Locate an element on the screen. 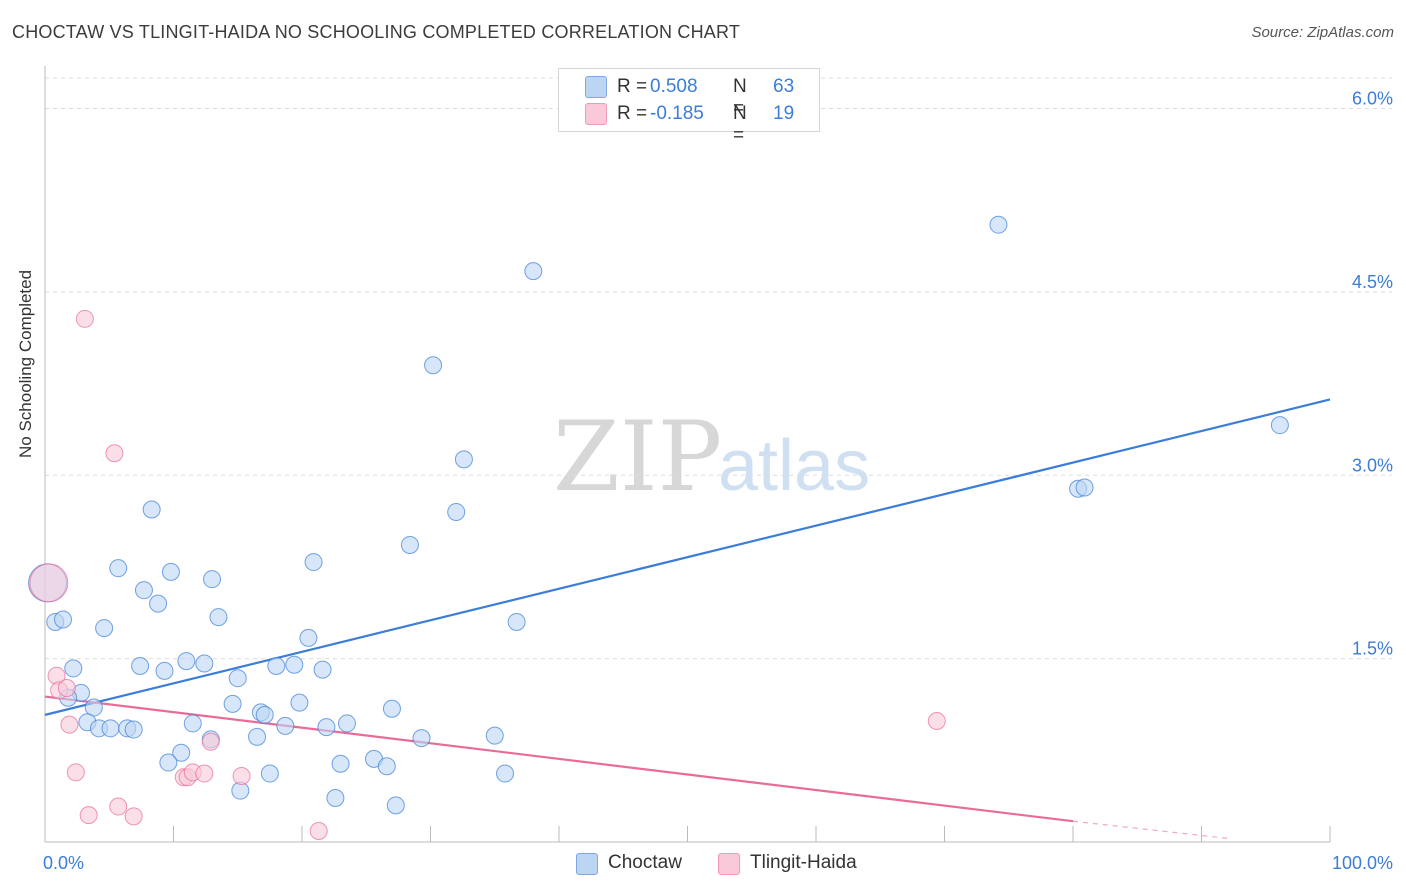  y-tick-label: 1.5% is located at coordinates (1372, 649).